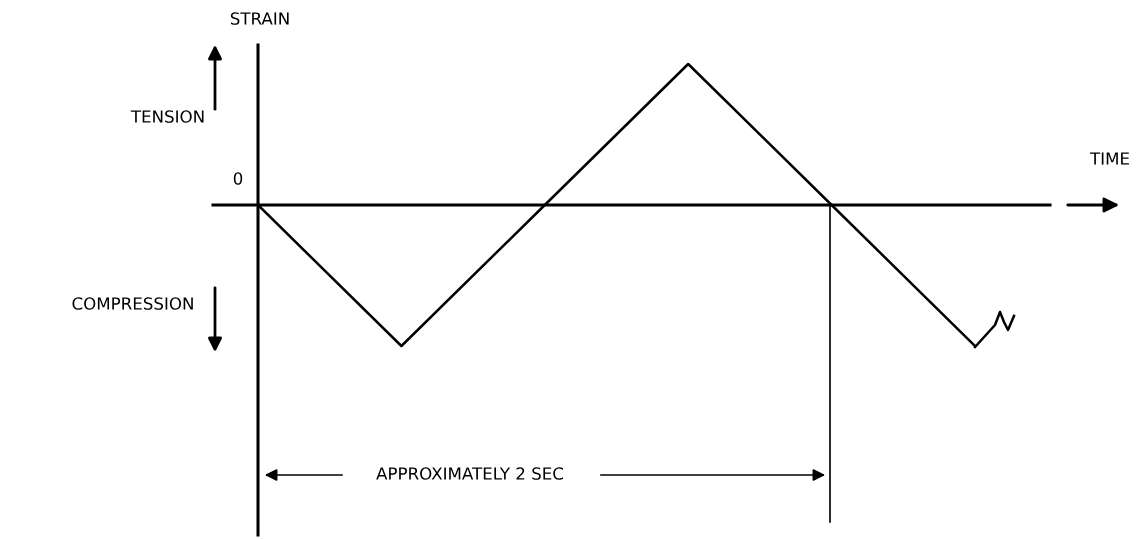 This screenshot has height=539, width=1136. Describe the element at coordinates (132, 303) in the screenshot. I see `text: COMPRESSION` at that location.